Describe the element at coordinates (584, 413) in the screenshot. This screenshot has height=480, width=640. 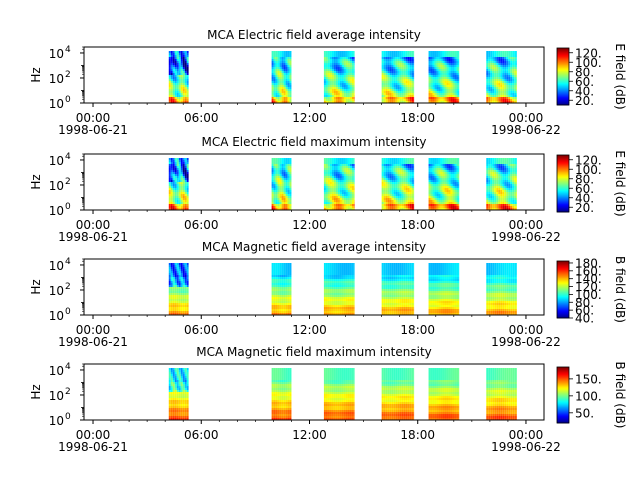
I see `colorbar-tick-label: 50.` at that location.